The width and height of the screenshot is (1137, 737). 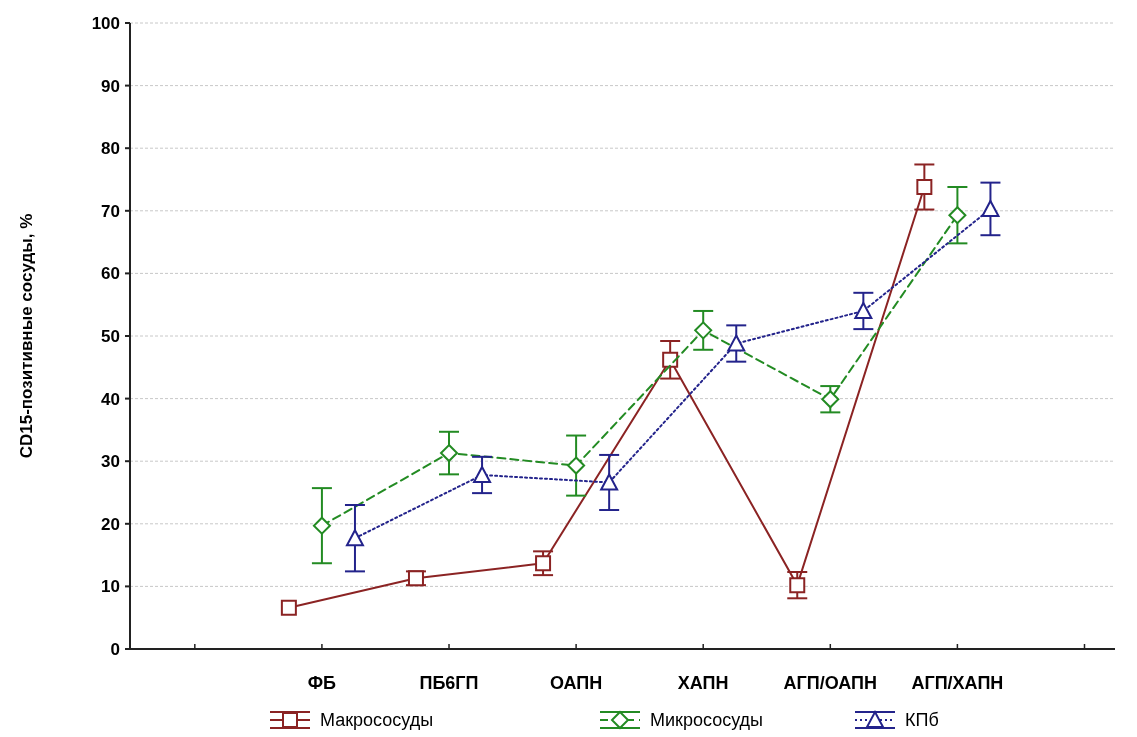 I want to click on y-tick-label: 30, so click(x=110, y=462).